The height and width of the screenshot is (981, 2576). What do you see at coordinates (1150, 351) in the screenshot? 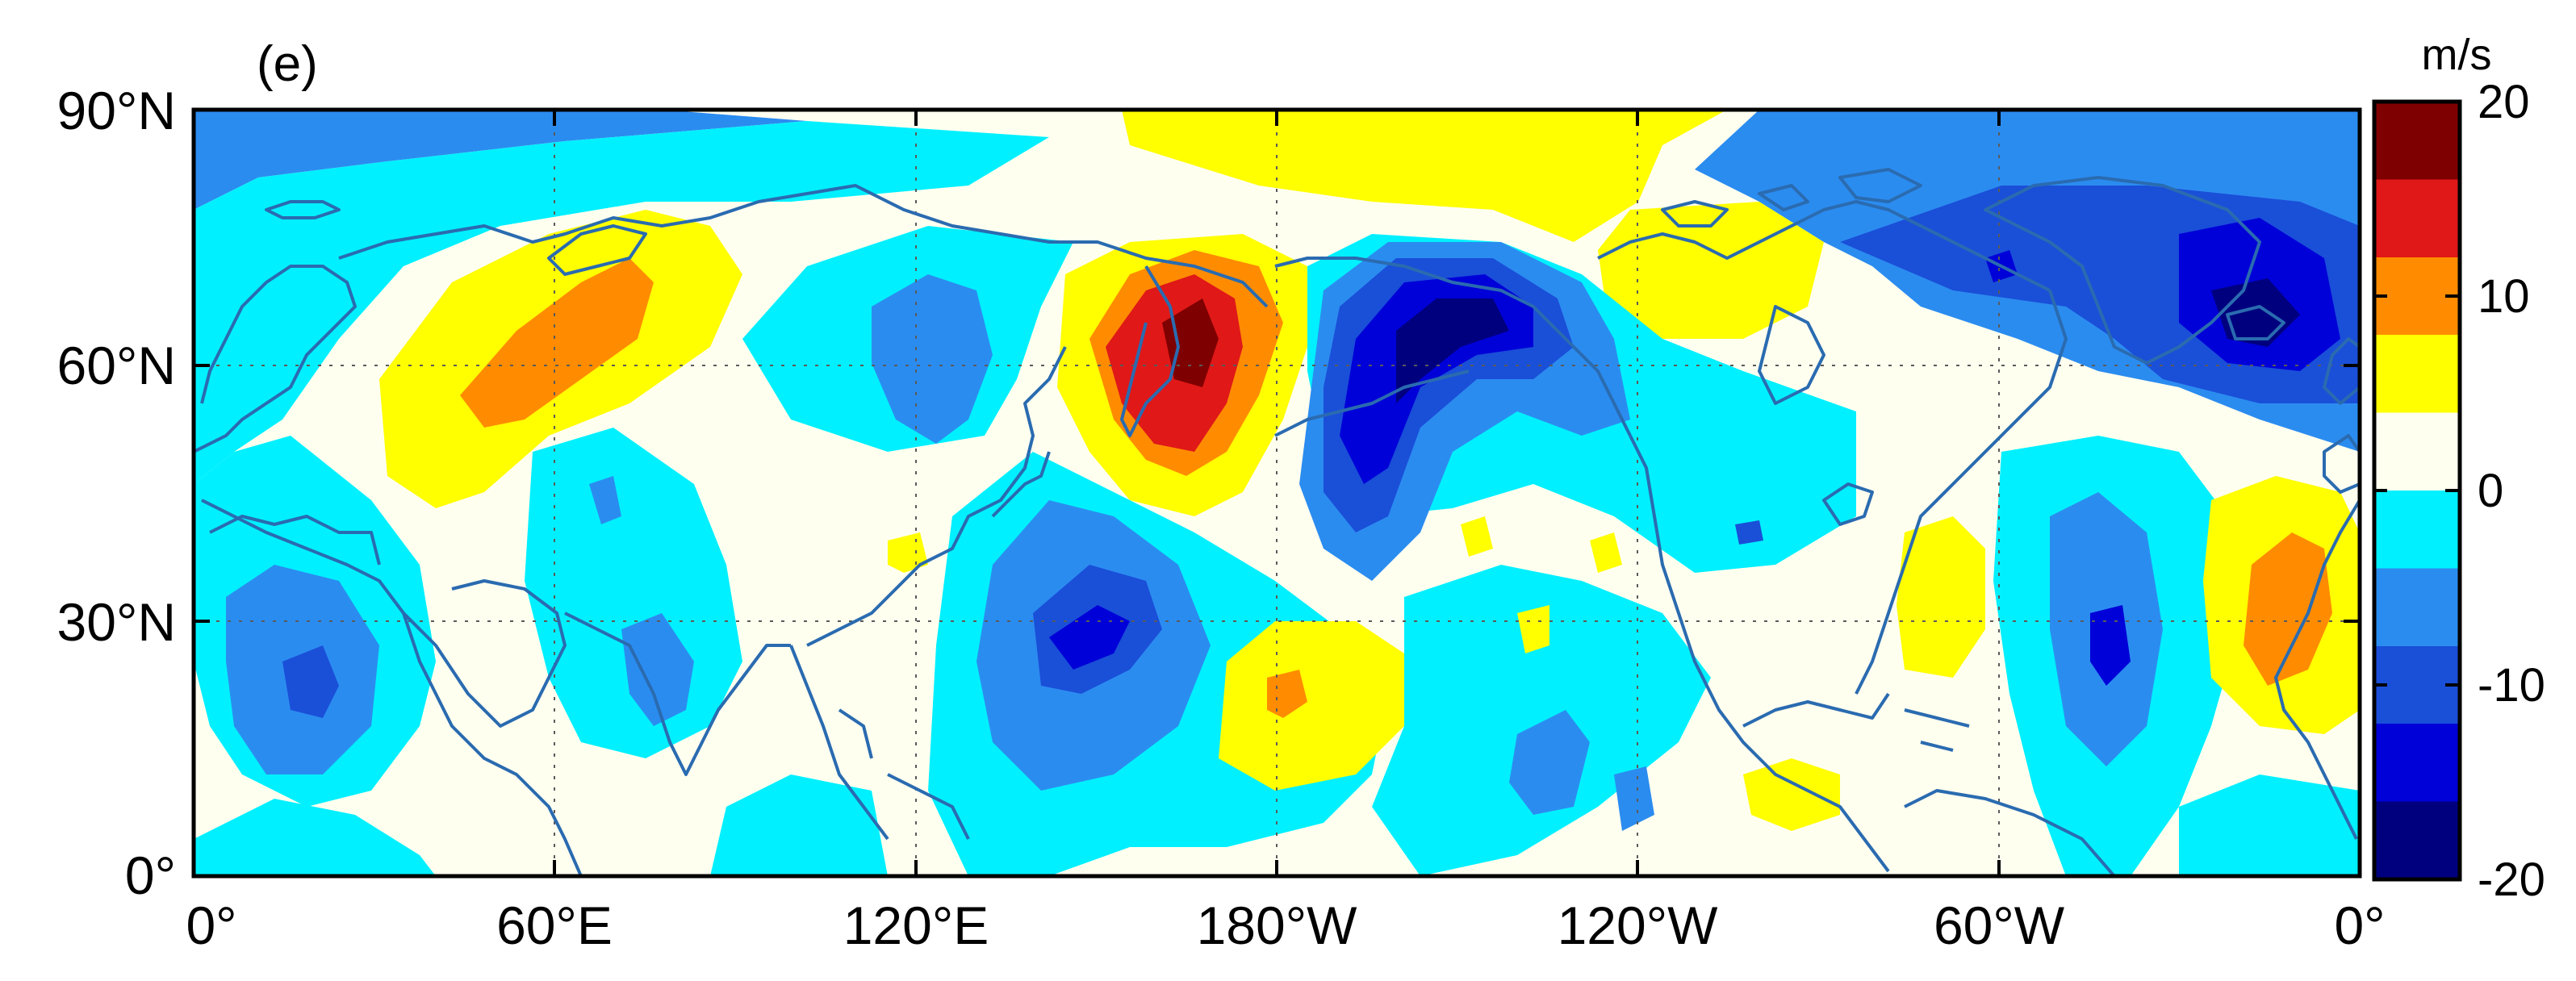
I see `coastline-kamchatka` at bounding box center [1150, 351].